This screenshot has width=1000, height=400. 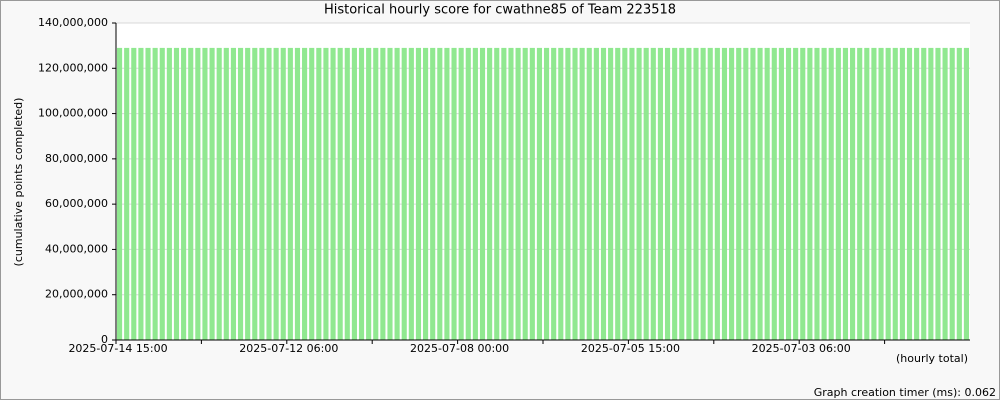 What do you see at coordinates (905, 392) in the screenshot?
I see `footer: Graph creation timer (ms): 0.062` at bounding box center [905, 392].